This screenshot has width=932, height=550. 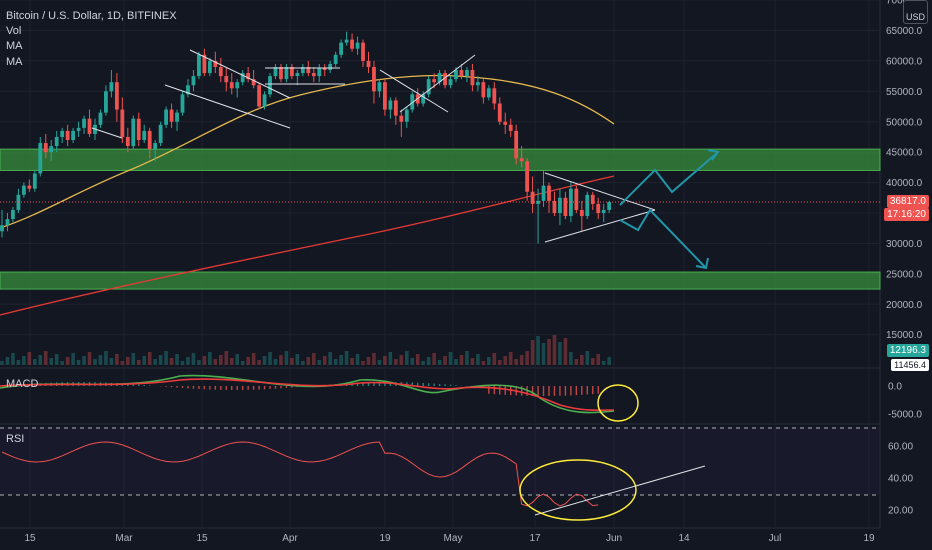 I want to click on time-tick-label: Jul, so click(x=775, y=538).